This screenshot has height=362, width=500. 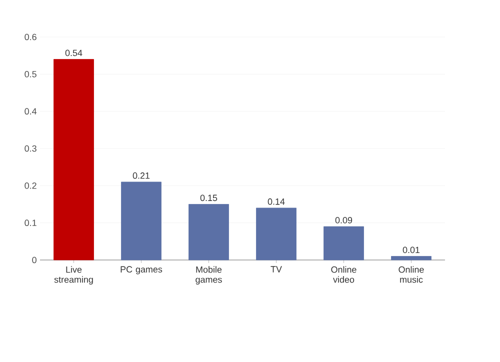 What do you see at coordinates (30, 185) in the screenshot?
I see `y-tick-label: 0.2` at bounding box center [30, 185].